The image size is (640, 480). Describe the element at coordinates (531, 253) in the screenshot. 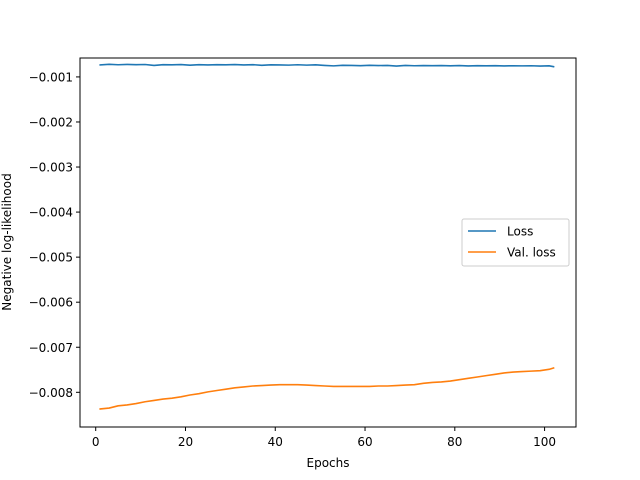

I see `legend-label-val-loss: Val. loss` at that location.